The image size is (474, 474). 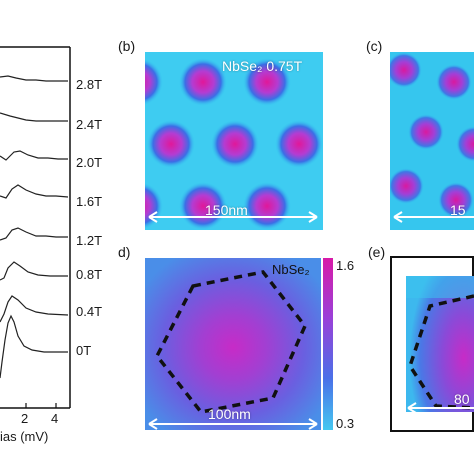 What do you see at coordinates (262, 66) in the screenshot?
I see `panel-b-title: NbSe₂ 0.75T` at bounding box center [262, 66].